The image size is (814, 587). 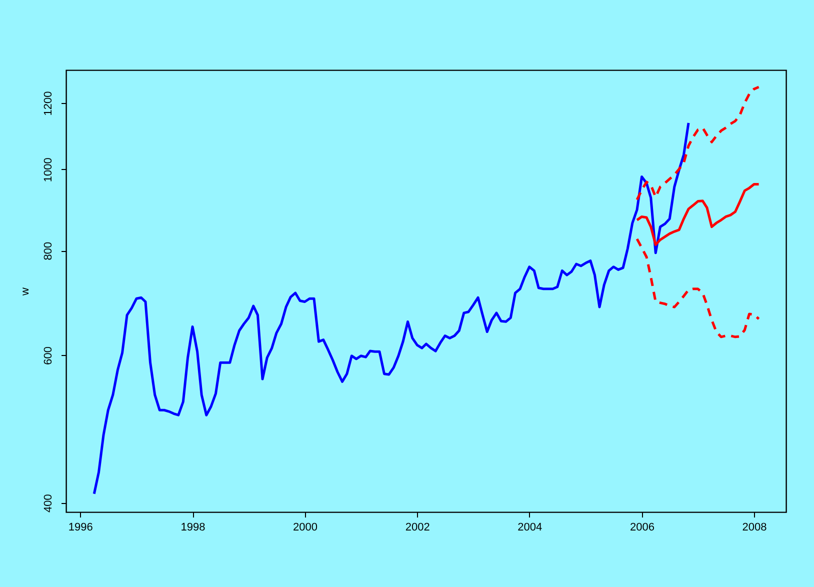 I want to click on x-tick-label: 1996, so click(x=80, y=528).